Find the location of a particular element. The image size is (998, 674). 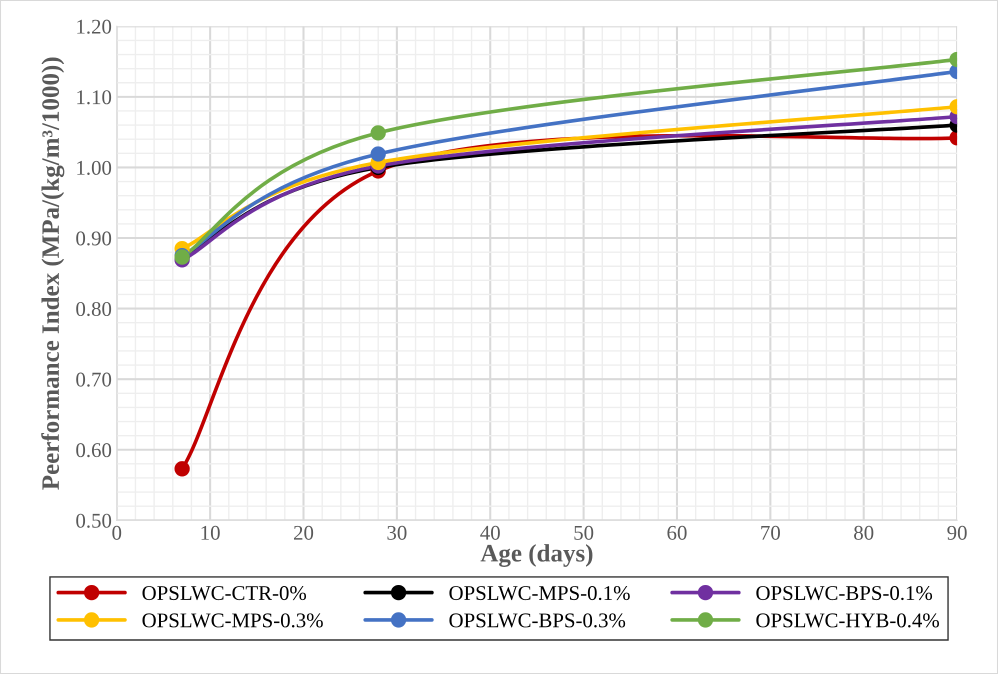

x-tick-label: 30 is located at coordinates (396, 533).